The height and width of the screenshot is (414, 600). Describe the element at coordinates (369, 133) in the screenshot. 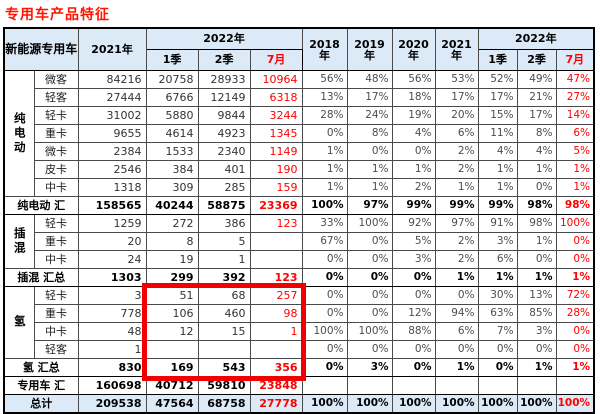

I see `value-cell: 8%` at that location.